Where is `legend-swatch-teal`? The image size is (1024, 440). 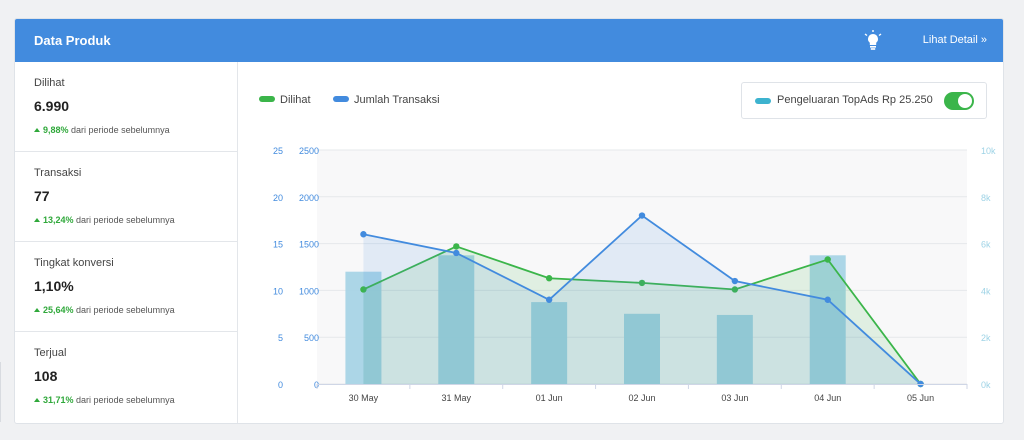
legend-swatch-teal is located at coordinates (763, 101).